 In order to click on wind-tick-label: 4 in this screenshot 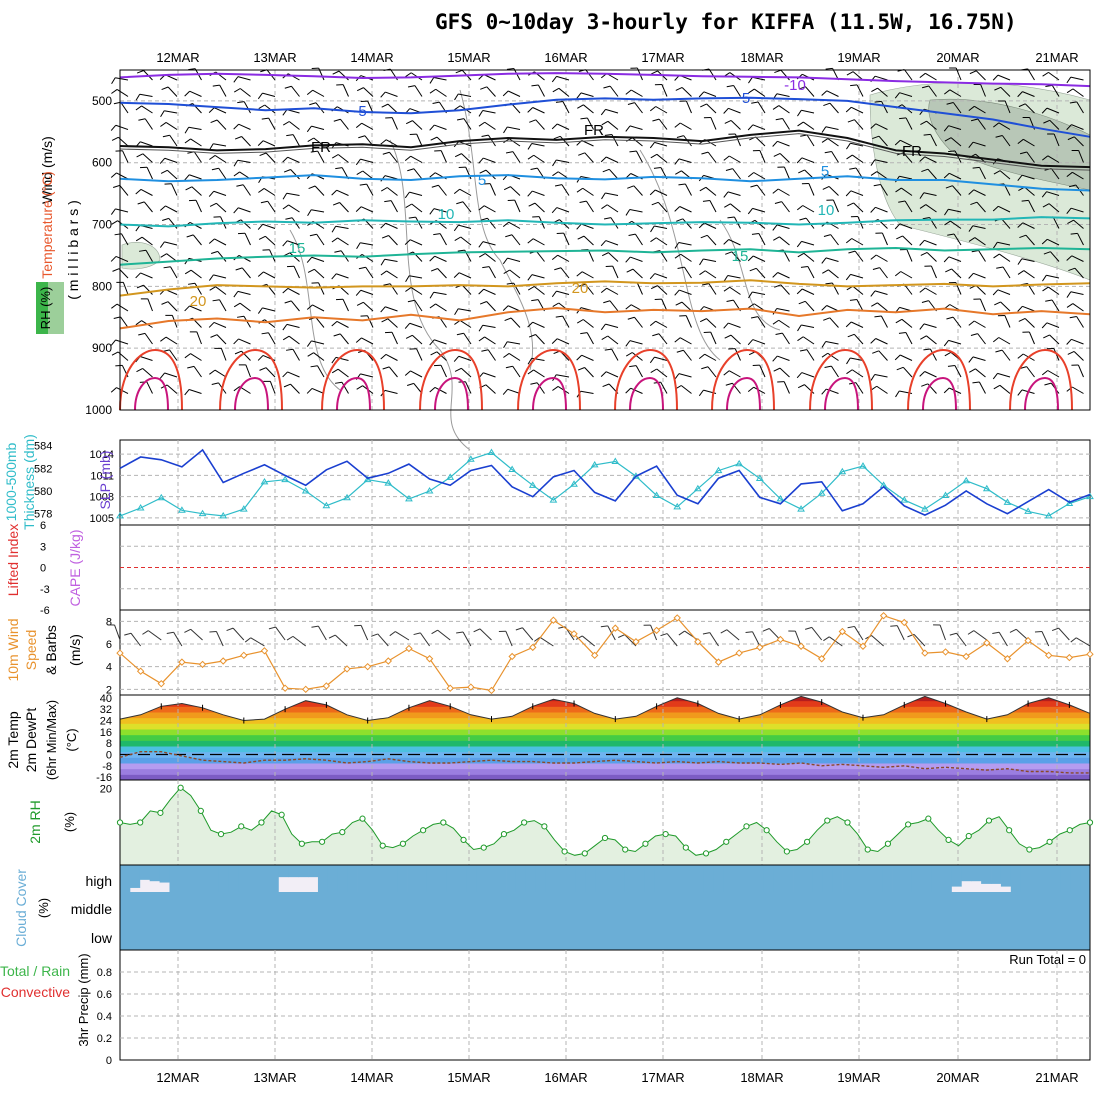, I will do `click(109, 668)`.